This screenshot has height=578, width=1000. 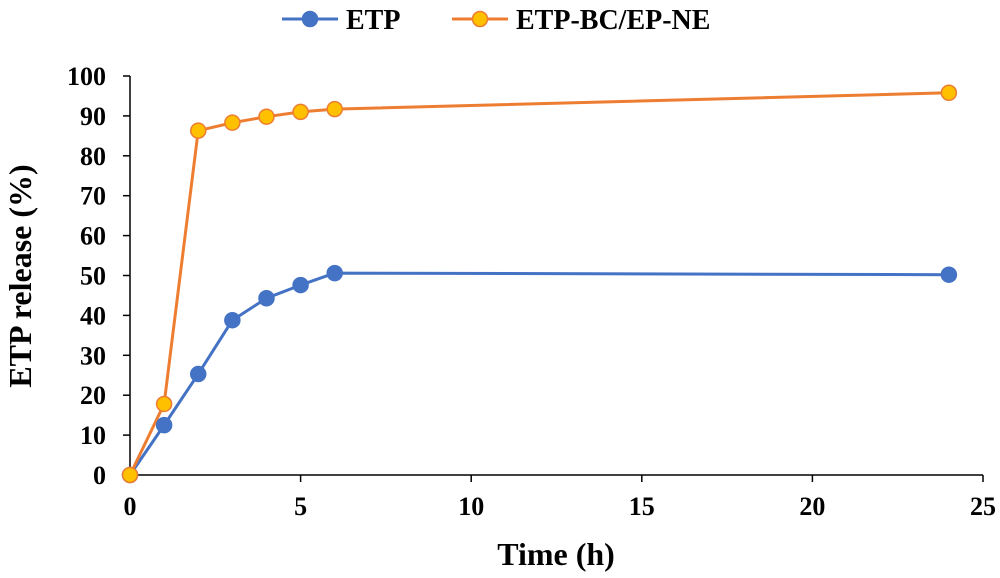 I want to click on legend-item-etp: ETP, so click(x=341, y=20).